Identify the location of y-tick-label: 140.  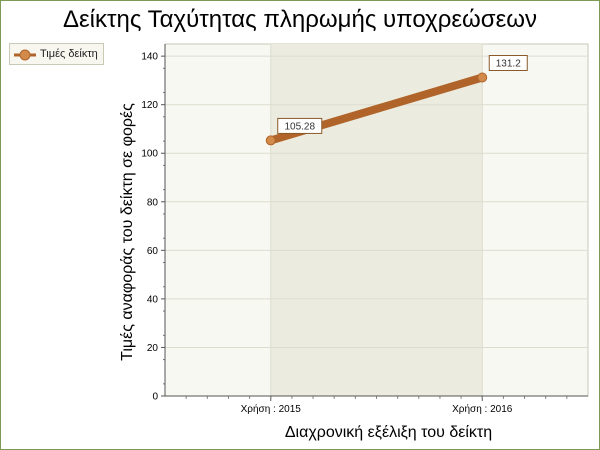
(149, 57).